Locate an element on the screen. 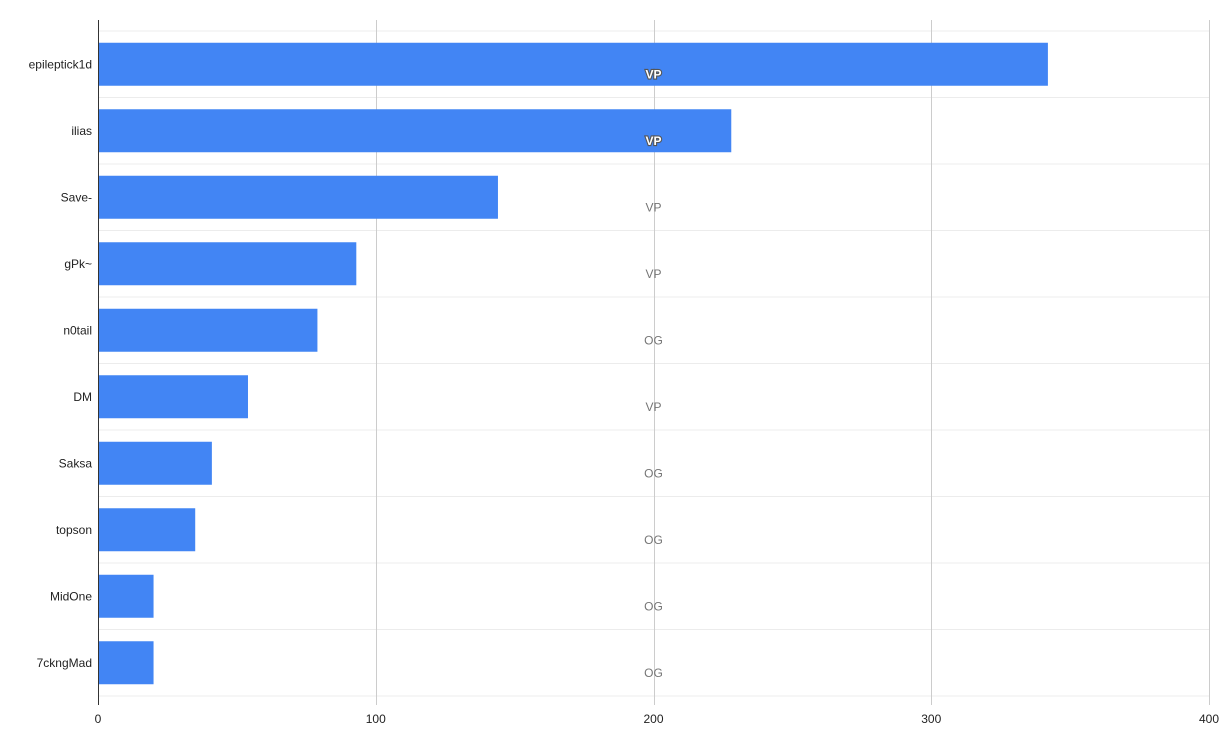 The width and height of the screenshot is (1225, 745). x-tick-label: 100 is located at coordinates (376, 719).